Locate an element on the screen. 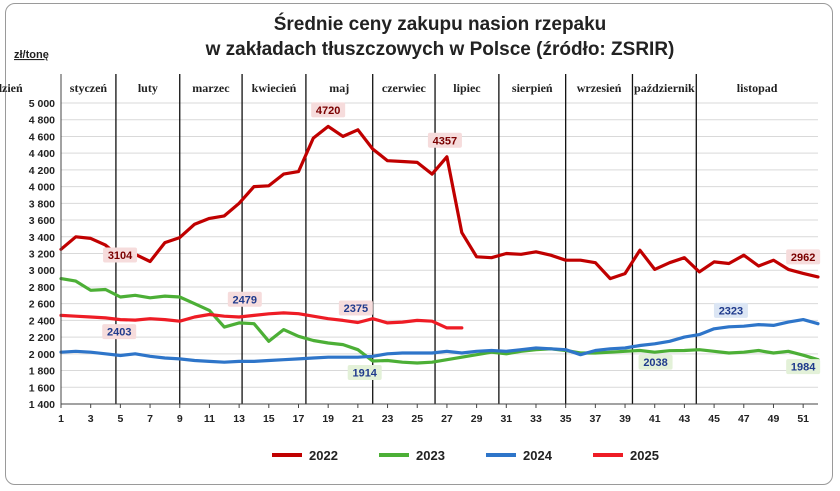 The image size is (840, 491). x-tick-label: 29 is located at coordinates (477, 419).